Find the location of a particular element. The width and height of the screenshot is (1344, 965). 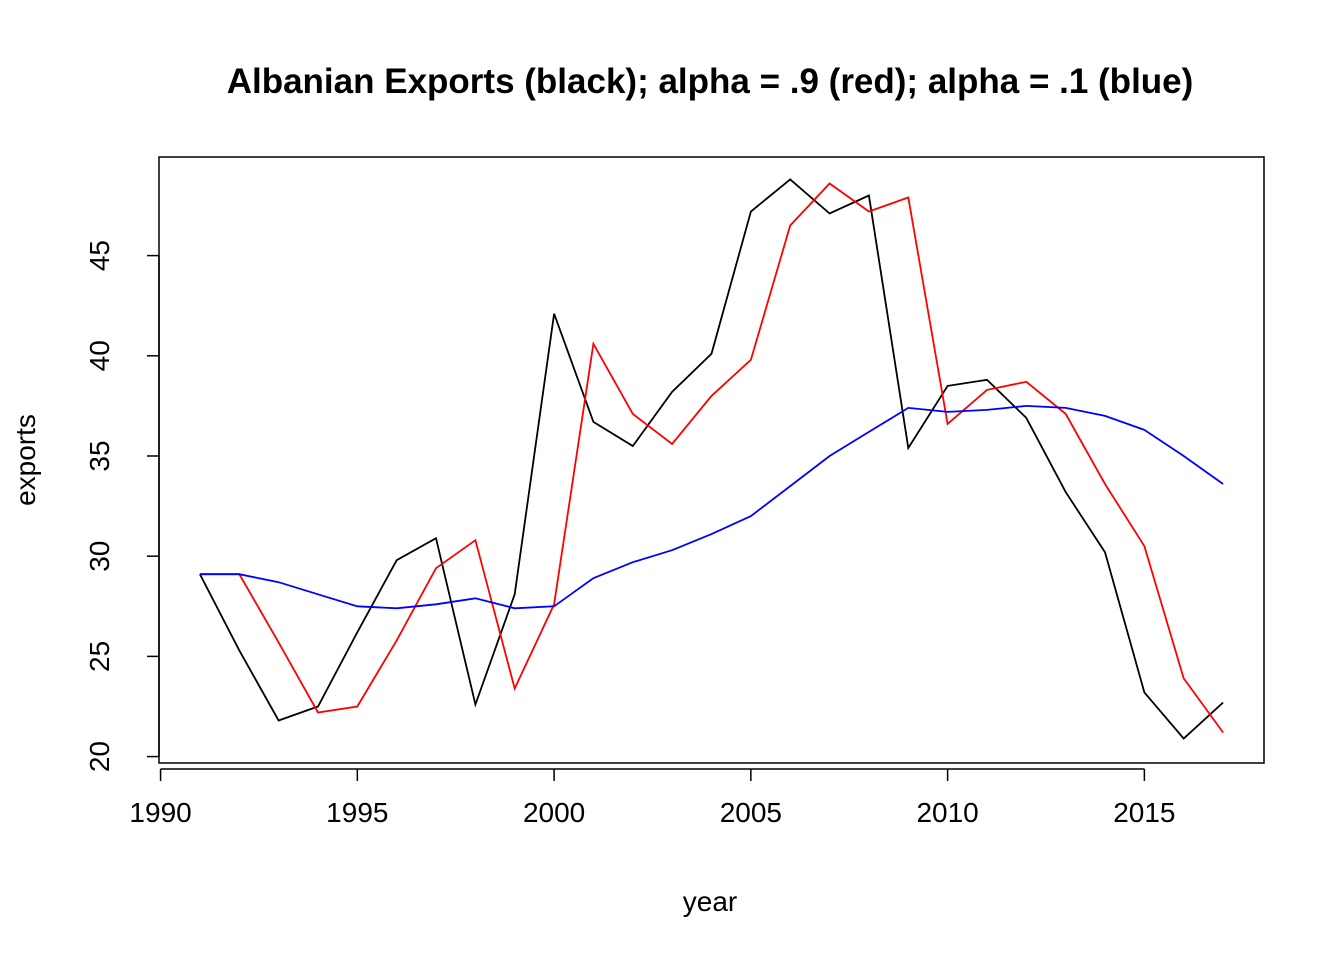

y-tick-label: 45 is located at coordinates (99, 255).